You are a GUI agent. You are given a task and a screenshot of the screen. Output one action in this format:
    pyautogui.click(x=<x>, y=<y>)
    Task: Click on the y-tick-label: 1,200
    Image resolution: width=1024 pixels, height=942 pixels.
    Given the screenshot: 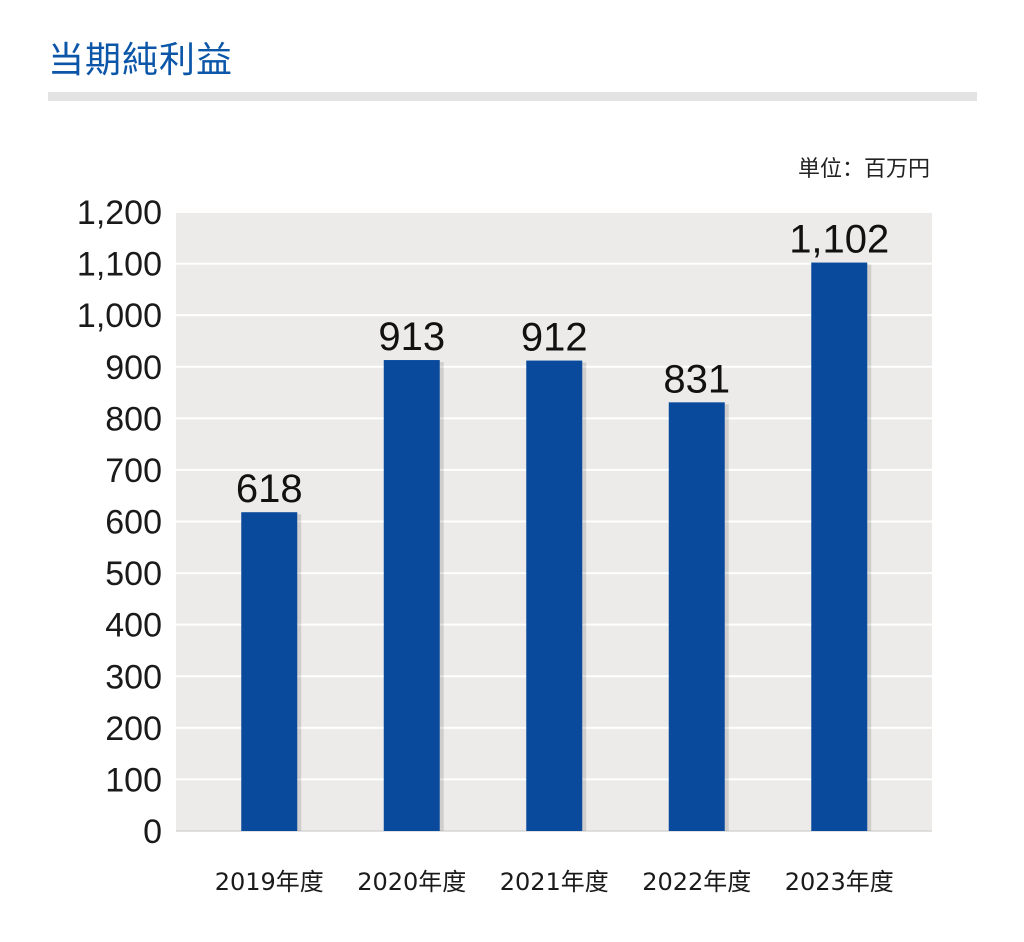 What is the action you would take?
    pyautogui.click(x=119, y=213)
    